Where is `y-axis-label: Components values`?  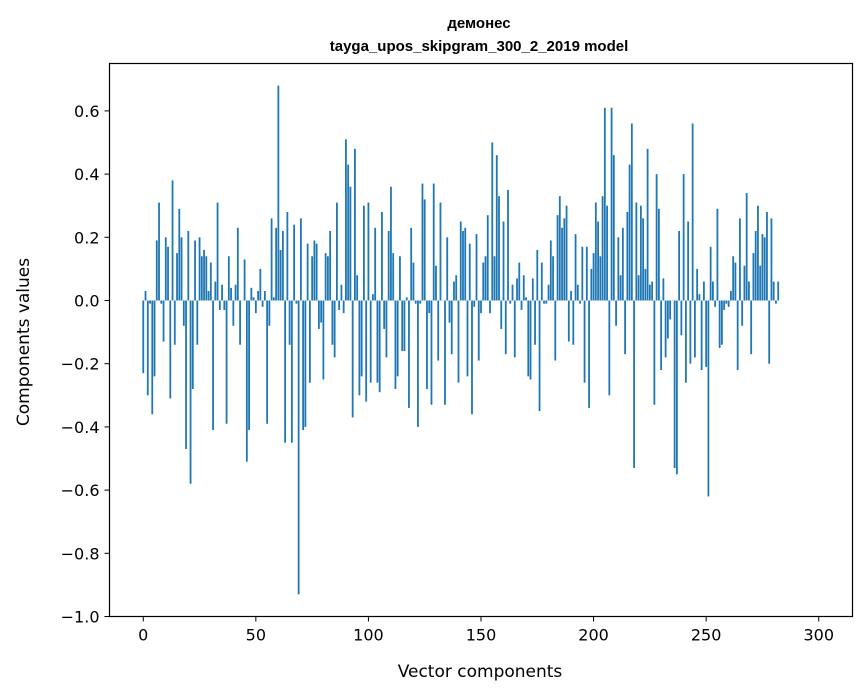 y-axis-label: Components values is located at coordinates (24, 342).